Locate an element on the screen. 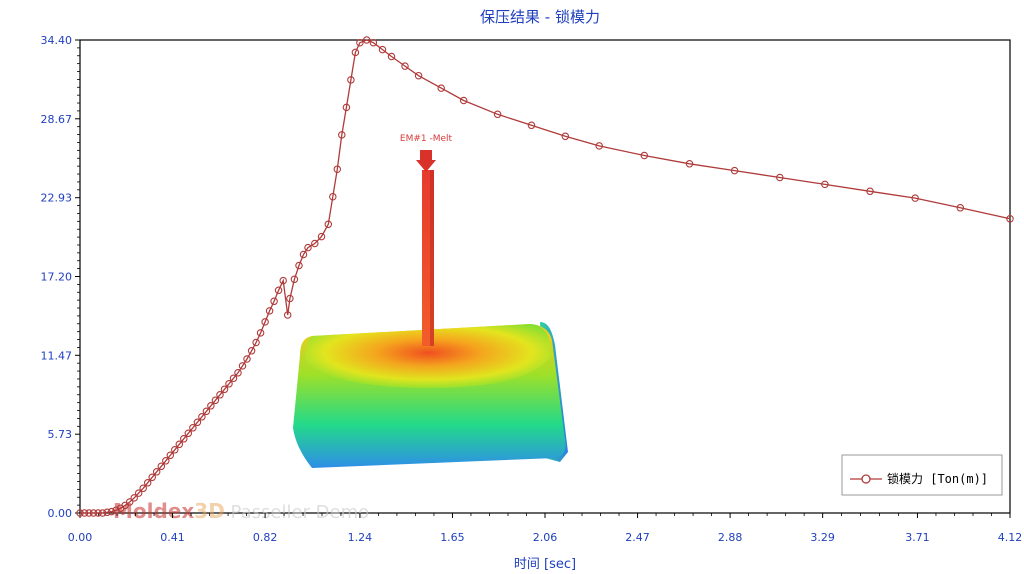 This screenshot has height=574, width=1024. y-tick-label: 5.73 is located at coordinates (60, 434).